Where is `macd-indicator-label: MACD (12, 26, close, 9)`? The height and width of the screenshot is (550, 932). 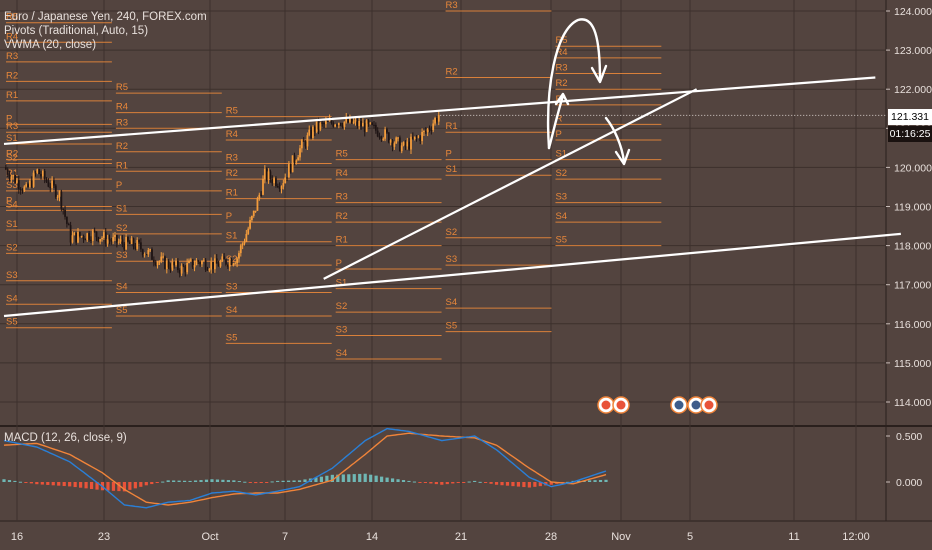
macd-indicator-label: MACD (12, 26, close, 9) is located at coordinates (65, 438).